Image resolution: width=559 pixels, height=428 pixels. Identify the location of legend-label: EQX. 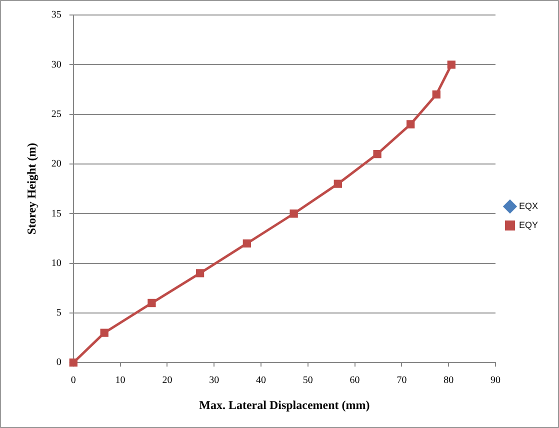
(528, 205).